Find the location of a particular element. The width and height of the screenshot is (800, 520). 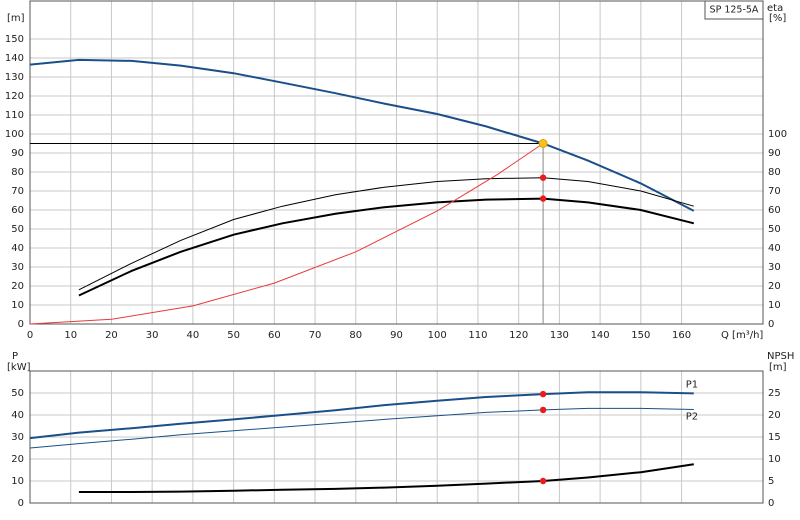

y2-tick-label: 15 is located at coordinates (774, 437).